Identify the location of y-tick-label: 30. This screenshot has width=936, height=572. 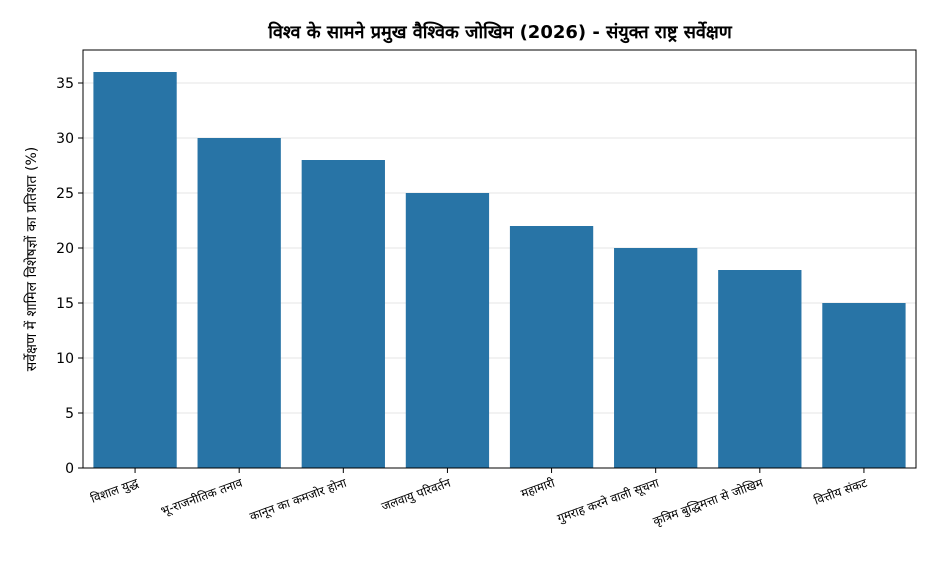
(65, 139).